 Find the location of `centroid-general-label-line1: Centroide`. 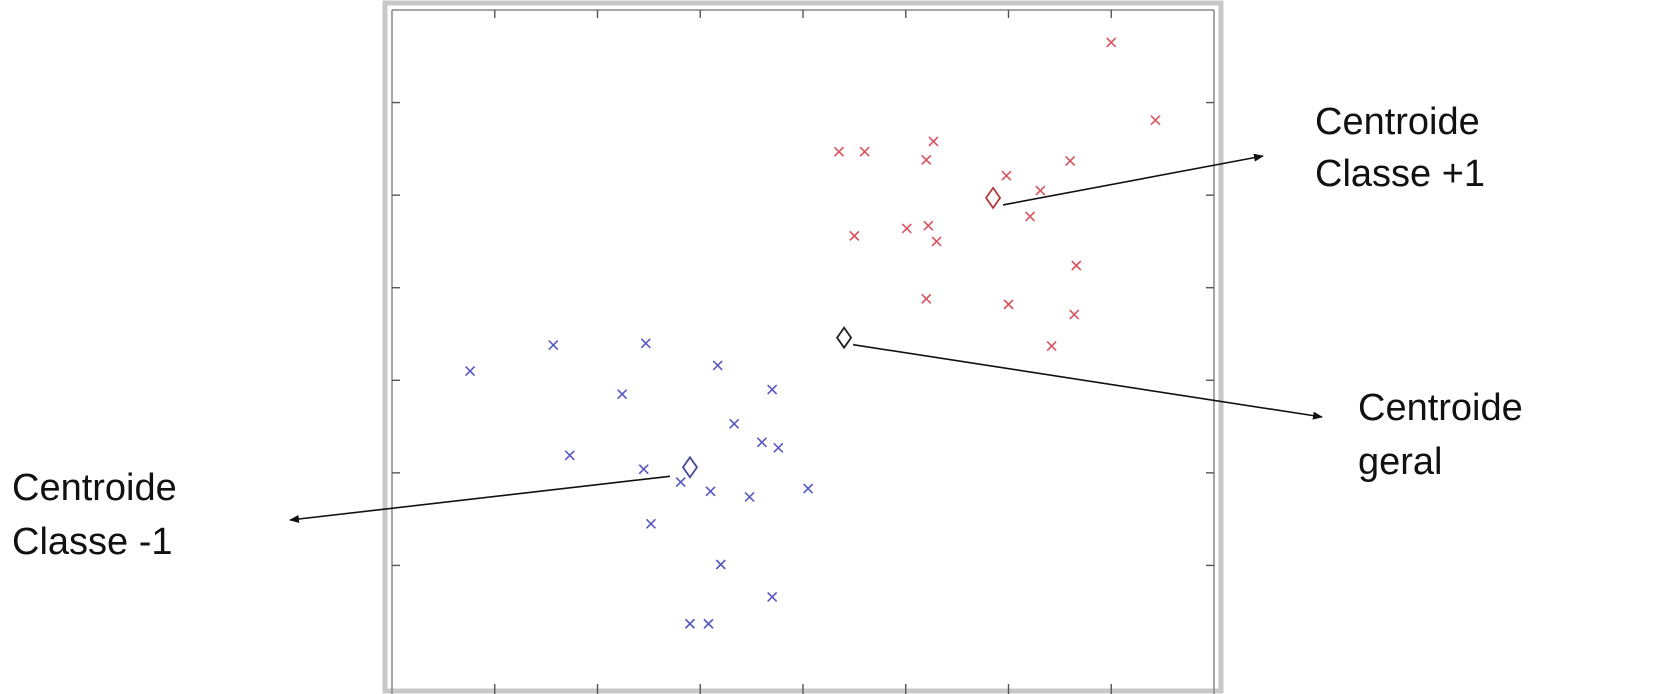

centroid-general-label-line1: Centroide is located at coordinates (1440, 408).